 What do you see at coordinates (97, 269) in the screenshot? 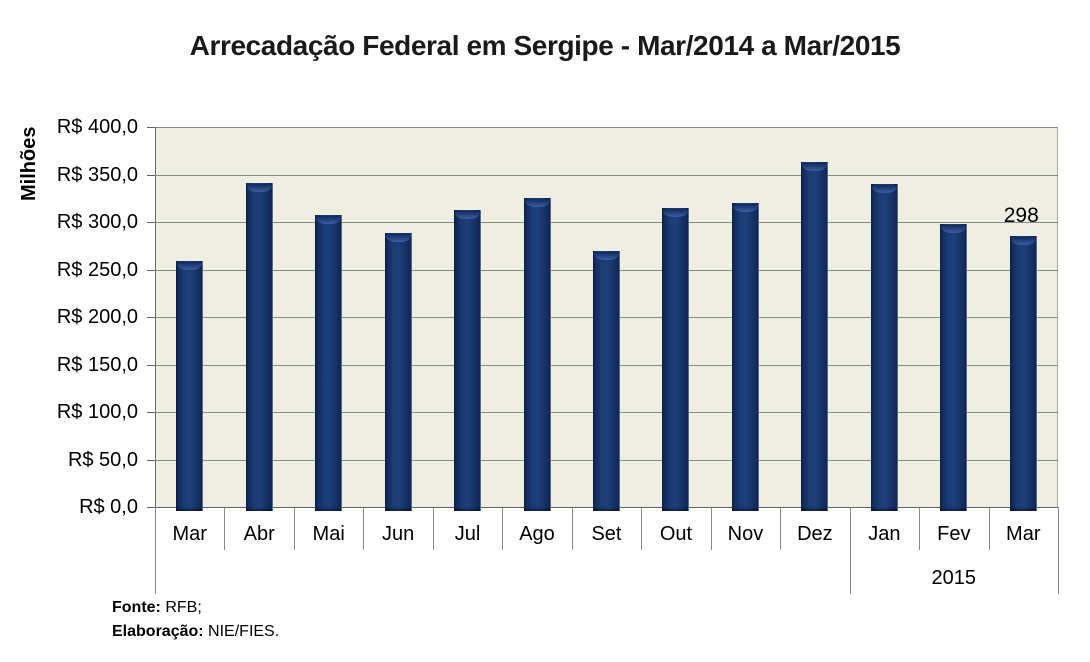
I see `y-tick-label: R$ 250,0` at bounding box center [97, 269].